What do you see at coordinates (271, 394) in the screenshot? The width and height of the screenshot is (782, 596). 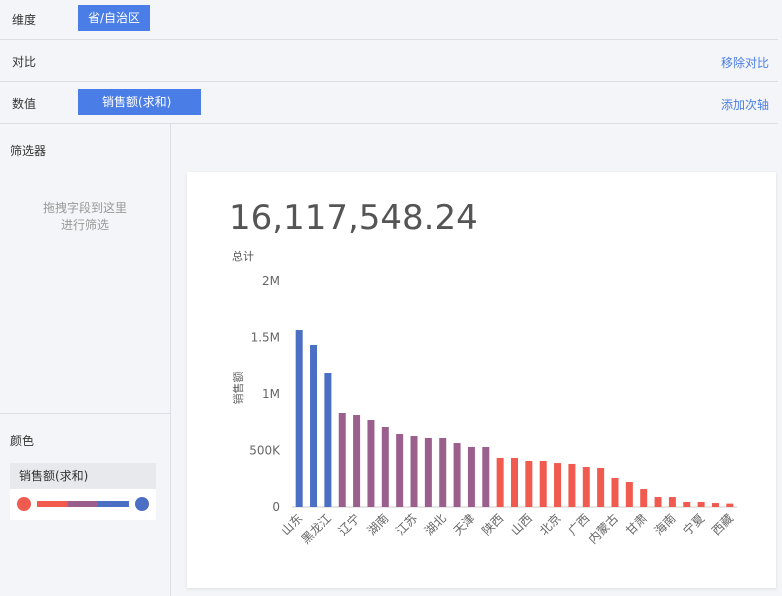 I see `y-tick-label: 1M` at bounding box center [271, 394].